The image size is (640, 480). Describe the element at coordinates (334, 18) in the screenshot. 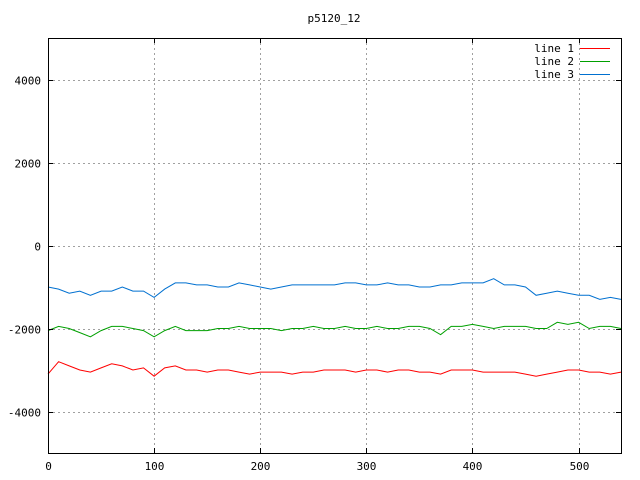

I see `chart-title: p5120_12` at that location.